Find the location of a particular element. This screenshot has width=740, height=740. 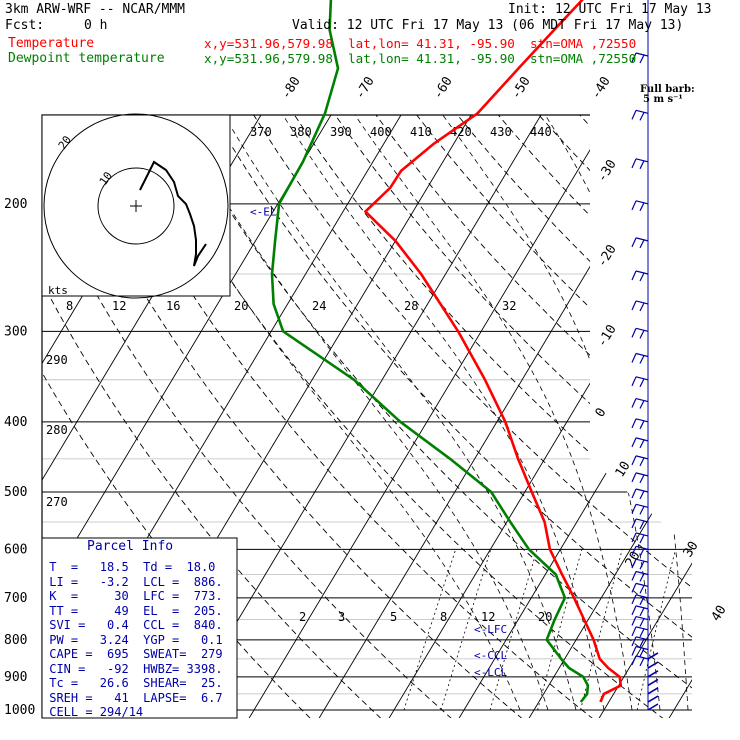

dewpoint-legend: Dewpoint temperature is located at coordinates (86, 58).